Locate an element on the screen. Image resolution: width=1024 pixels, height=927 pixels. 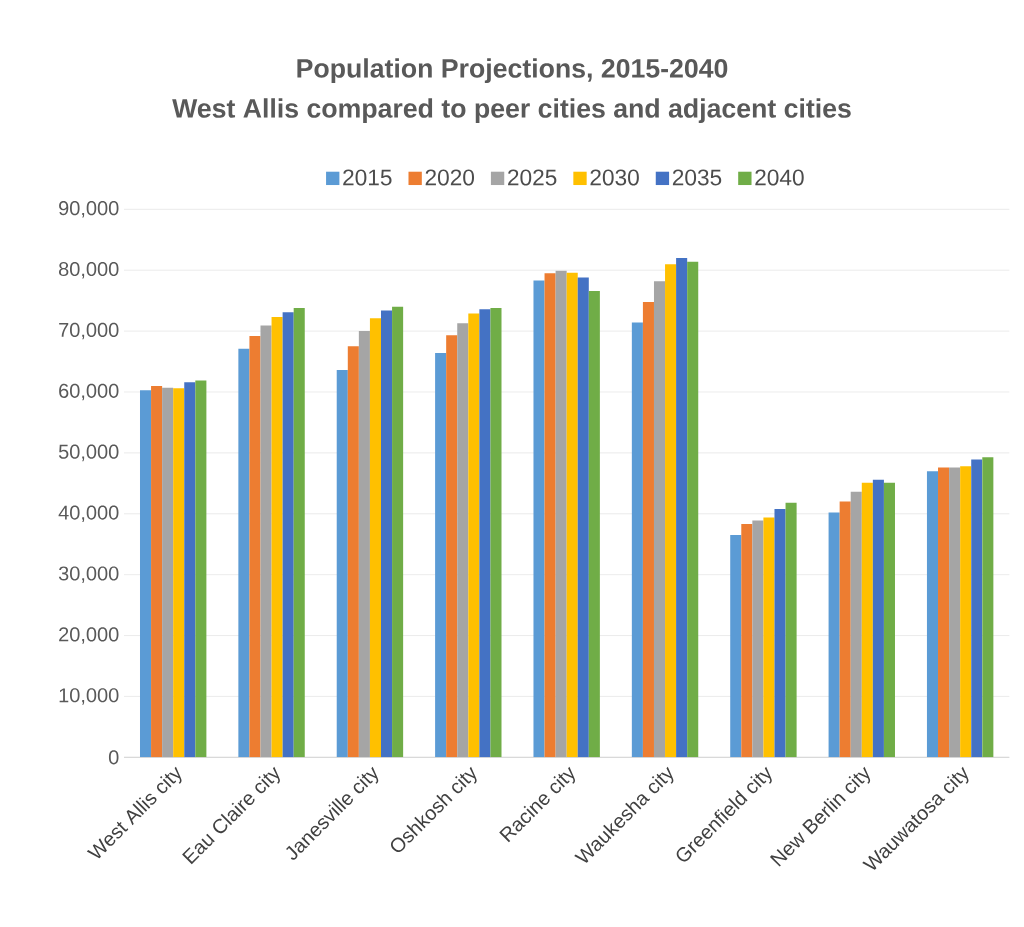
chart-title: Population Projections, 2015-2040 is located at coordinates (512, 71).